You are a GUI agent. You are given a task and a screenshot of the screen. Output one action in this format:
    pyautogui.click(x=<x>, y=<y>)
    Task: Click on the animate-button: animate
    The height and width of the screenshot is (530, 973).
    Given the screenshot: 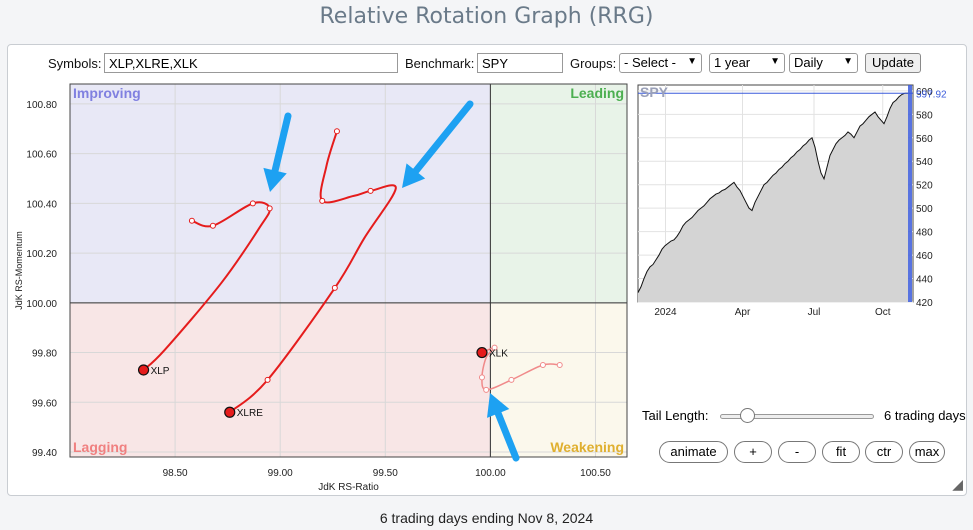 What is the action you would take?
    pyautogui.click(x=693, y=452)
    